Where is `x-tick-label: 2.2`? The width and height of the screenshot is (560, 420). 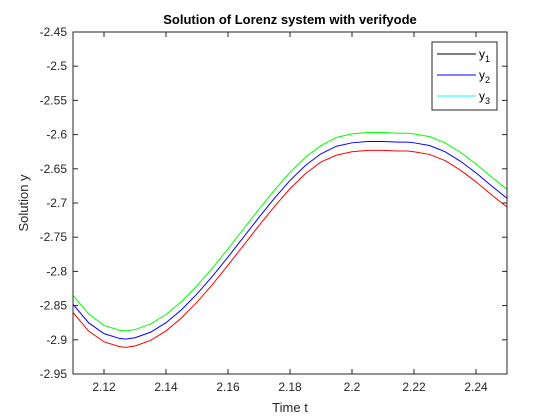 x-tick-label: 2.2 is located at coordinates (352, 387).